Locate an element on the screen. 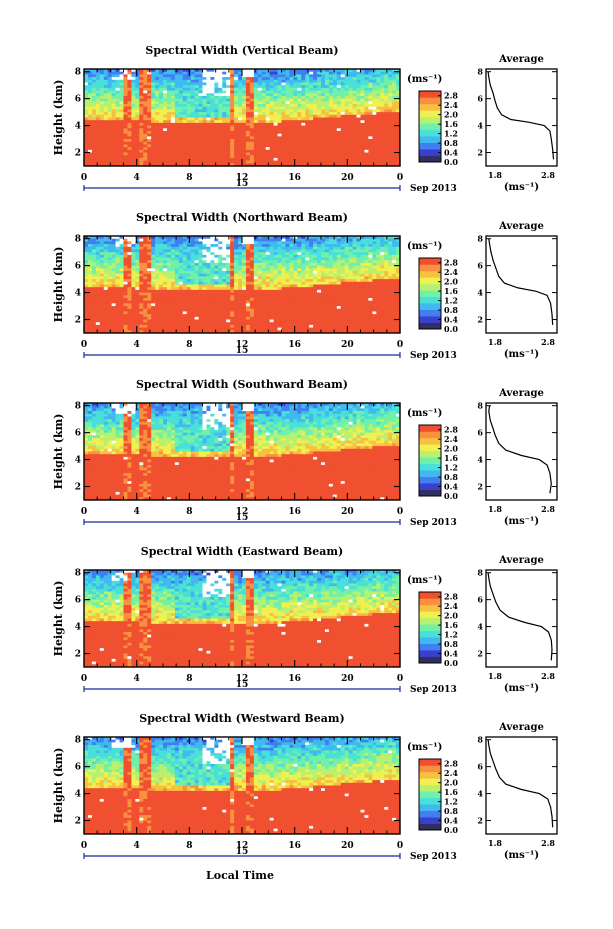 Image resolution: width=613 pixels, height=929 pixels. panel-title: Spectral Width (Eastward Beam) is located at coordinates (242, 551).